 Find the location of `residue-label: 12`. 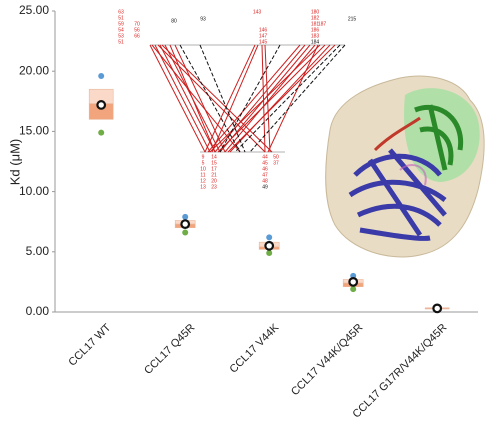

residue-label: 12 is located at coordinates (203, 181).